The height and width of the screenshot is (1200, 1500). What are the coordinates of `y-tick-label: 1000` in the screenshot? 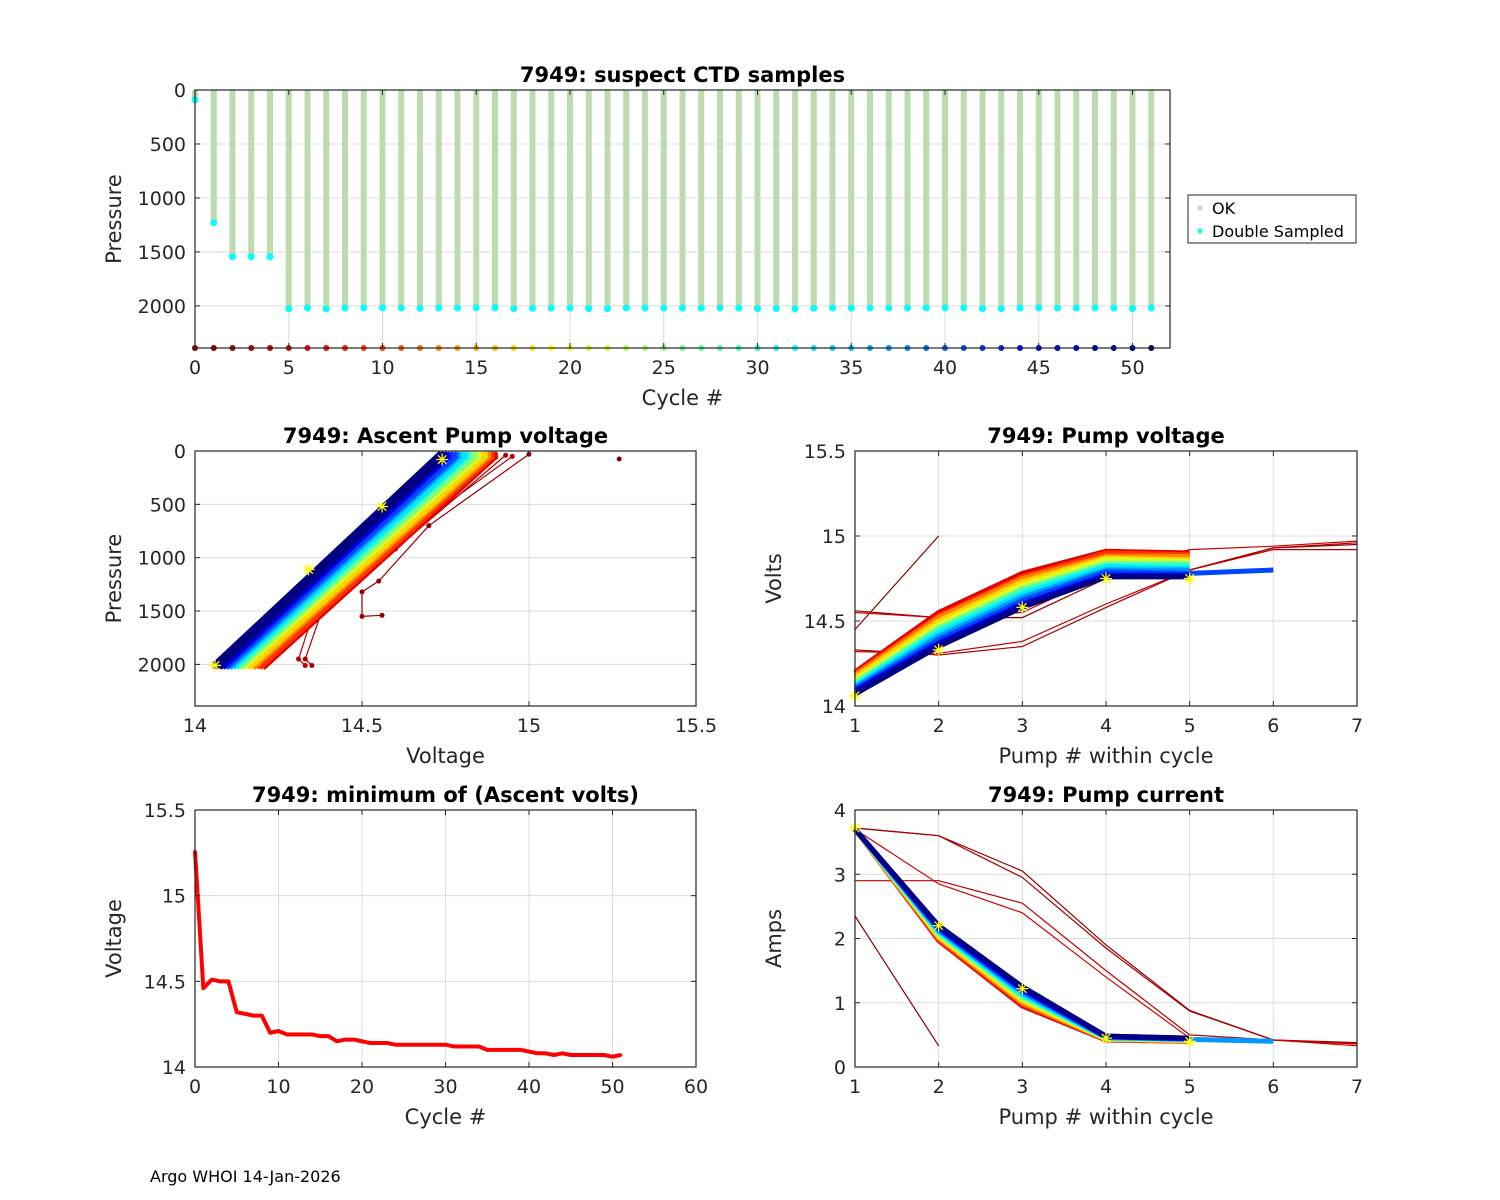 It's located at (162, 199).